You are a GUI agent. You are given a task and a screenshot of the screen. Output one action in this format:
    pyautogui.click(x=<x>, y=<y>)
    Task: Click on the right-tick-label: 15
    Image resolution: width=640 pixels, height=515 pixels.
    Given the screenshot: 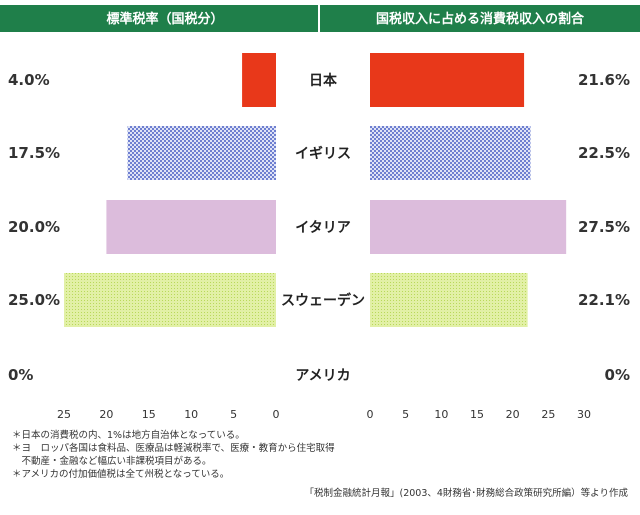 What is the action you would take?
    pyautogui.click(x=477, y=414)
    